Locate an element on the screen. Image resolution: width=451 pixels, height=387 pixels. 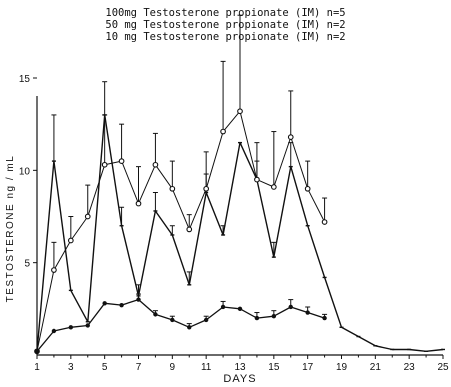
series-line is located at coordinates (180, 325).